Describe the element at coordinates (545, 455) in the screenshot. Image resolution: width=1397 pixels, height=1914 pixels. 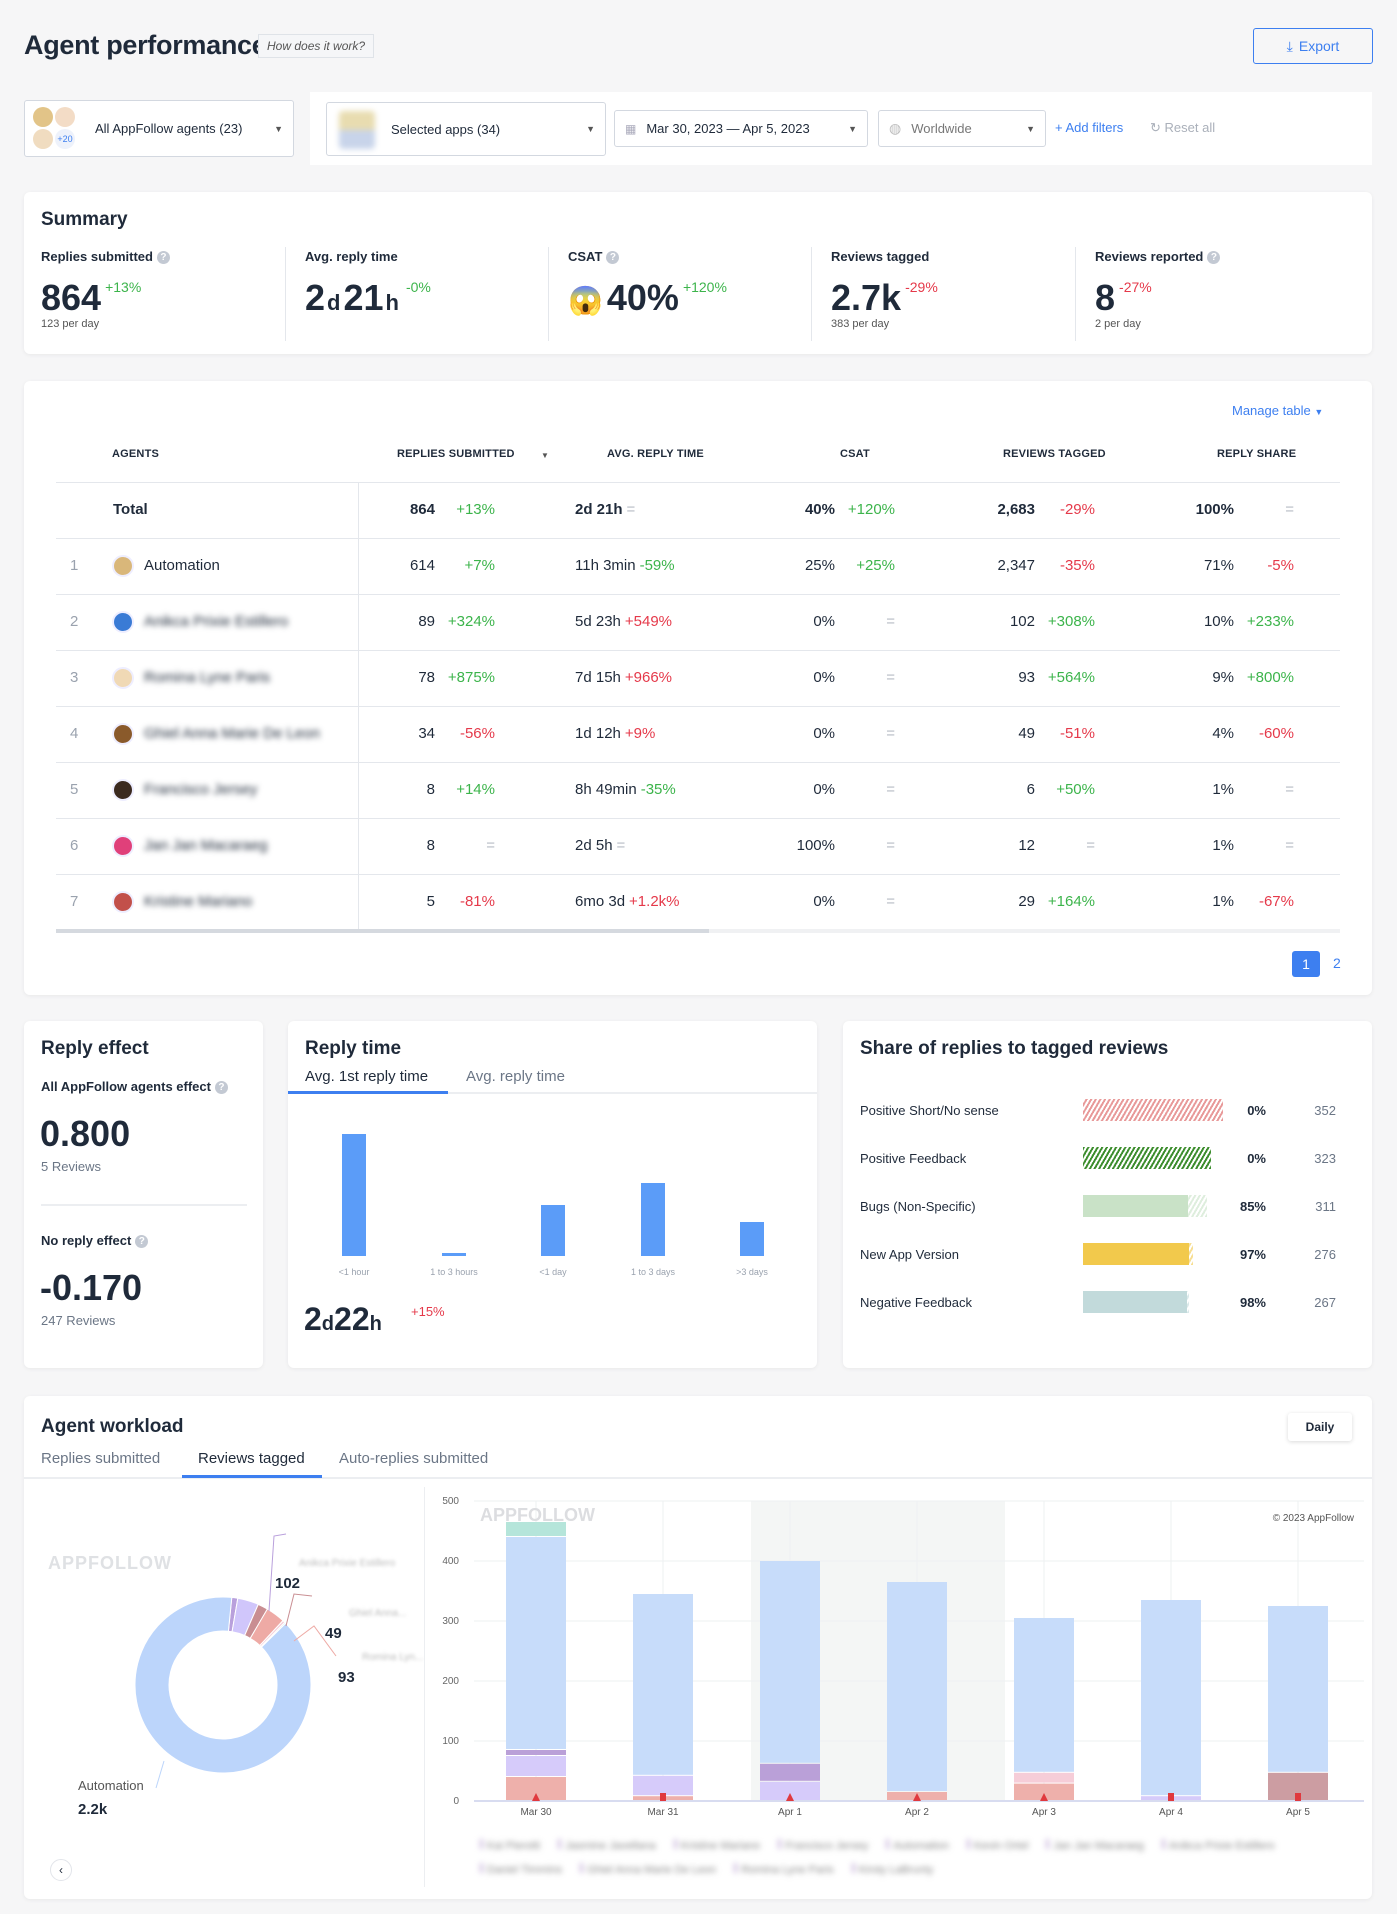
I see `sort-desc-icon: ▼` at that location.